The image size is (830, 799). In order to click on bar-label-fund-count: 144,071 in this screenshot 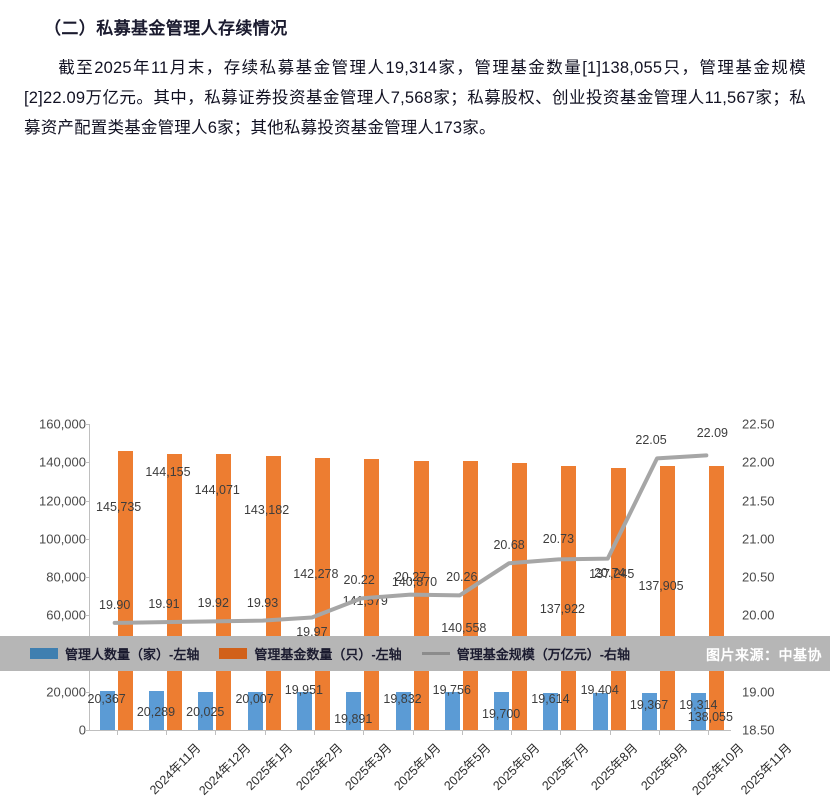, I will do `click(217, 490)`.